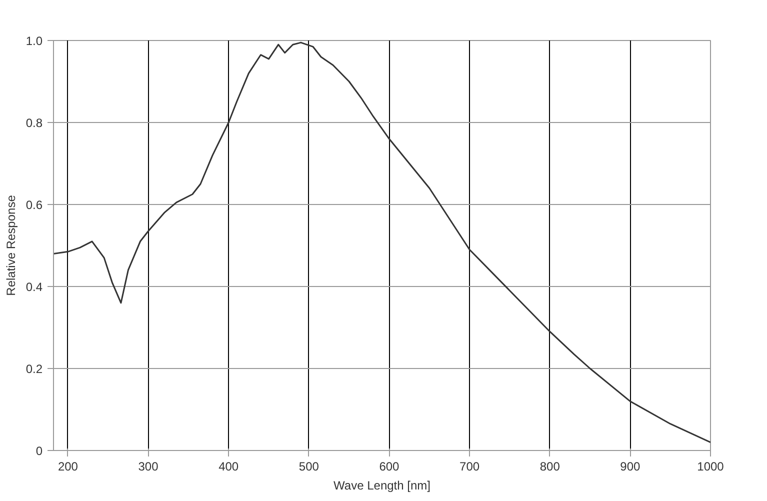 This screenshot has width=767, height=501. I want to click on y-tick-label: 0.2, so click(34, 369).